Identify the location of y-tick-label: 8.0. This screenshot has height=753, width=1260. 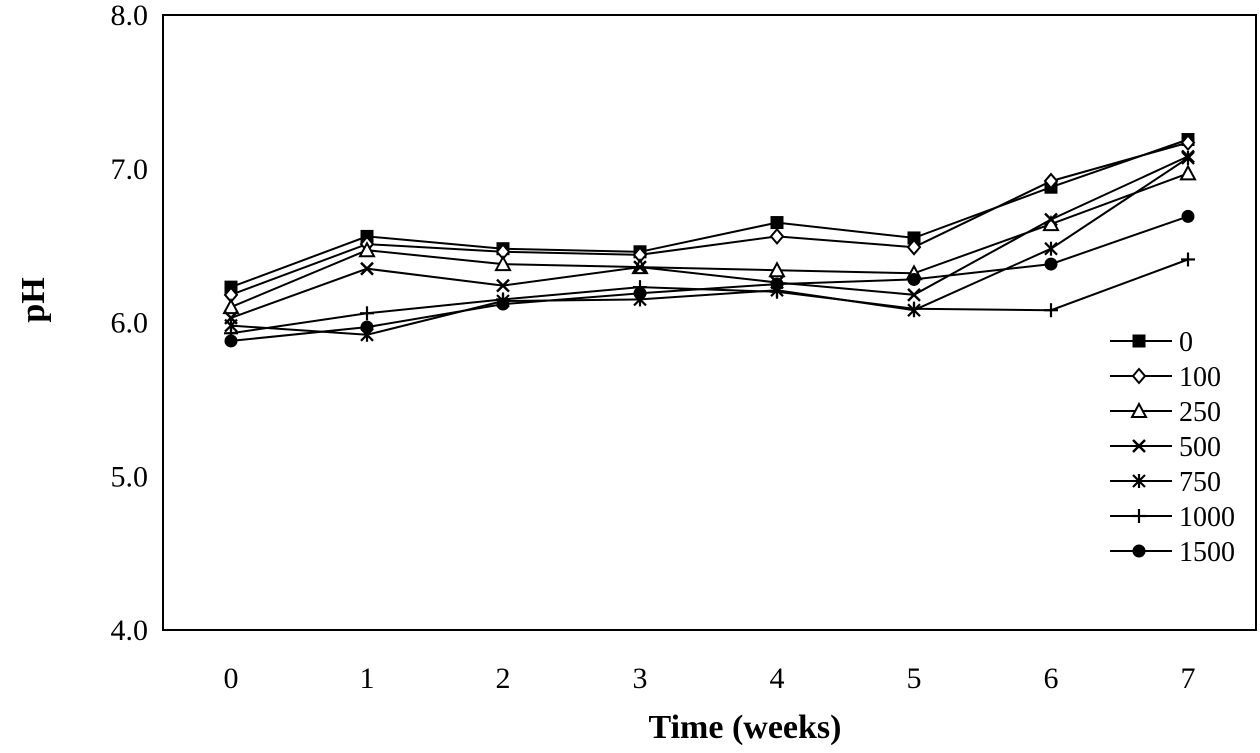
(130, 16).